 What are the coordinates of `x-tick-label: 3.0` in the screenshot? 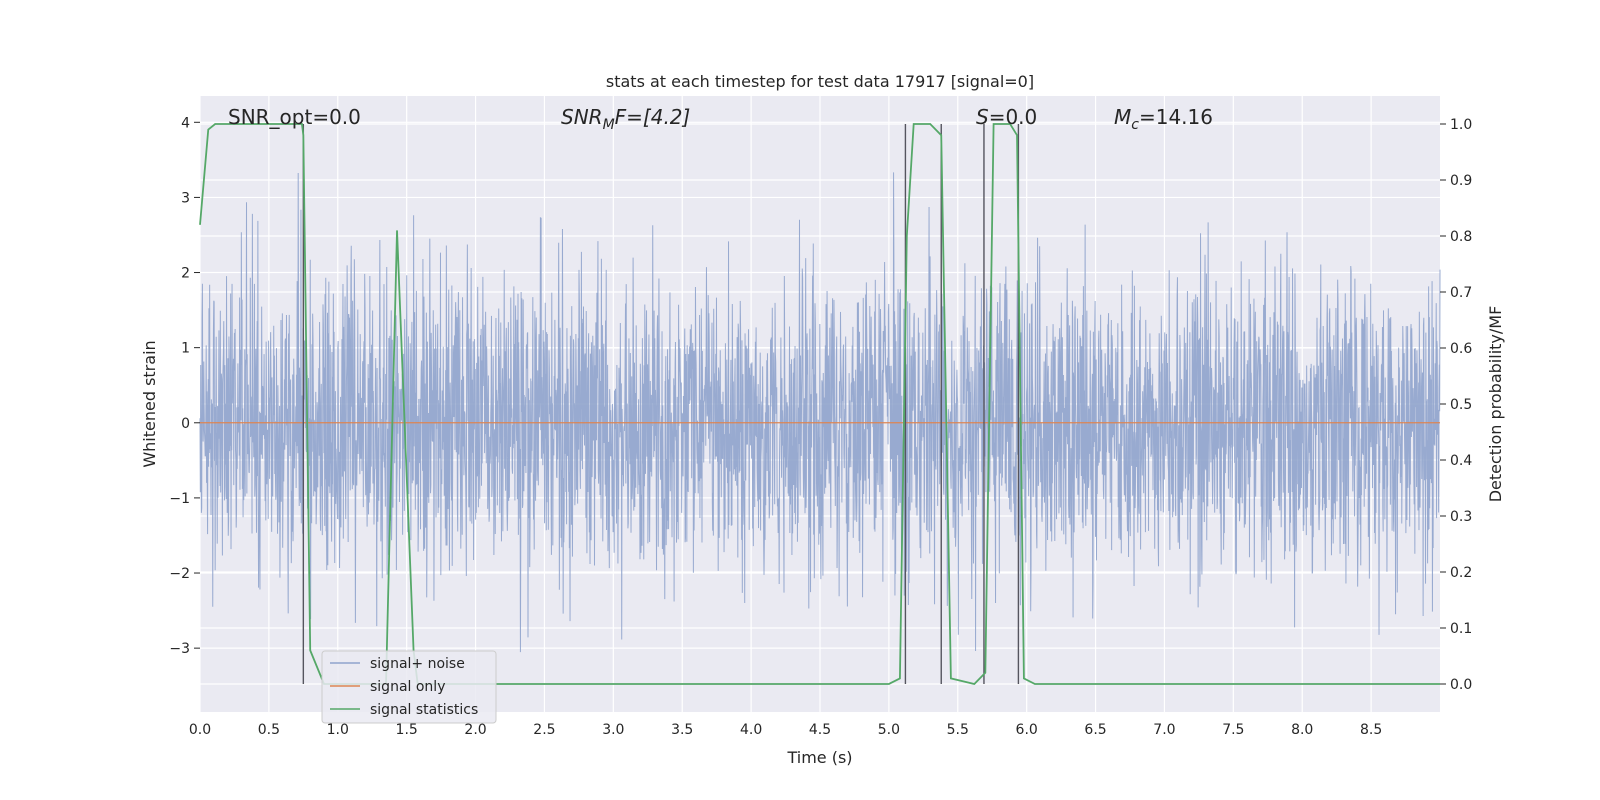 It's located at (613, 730).